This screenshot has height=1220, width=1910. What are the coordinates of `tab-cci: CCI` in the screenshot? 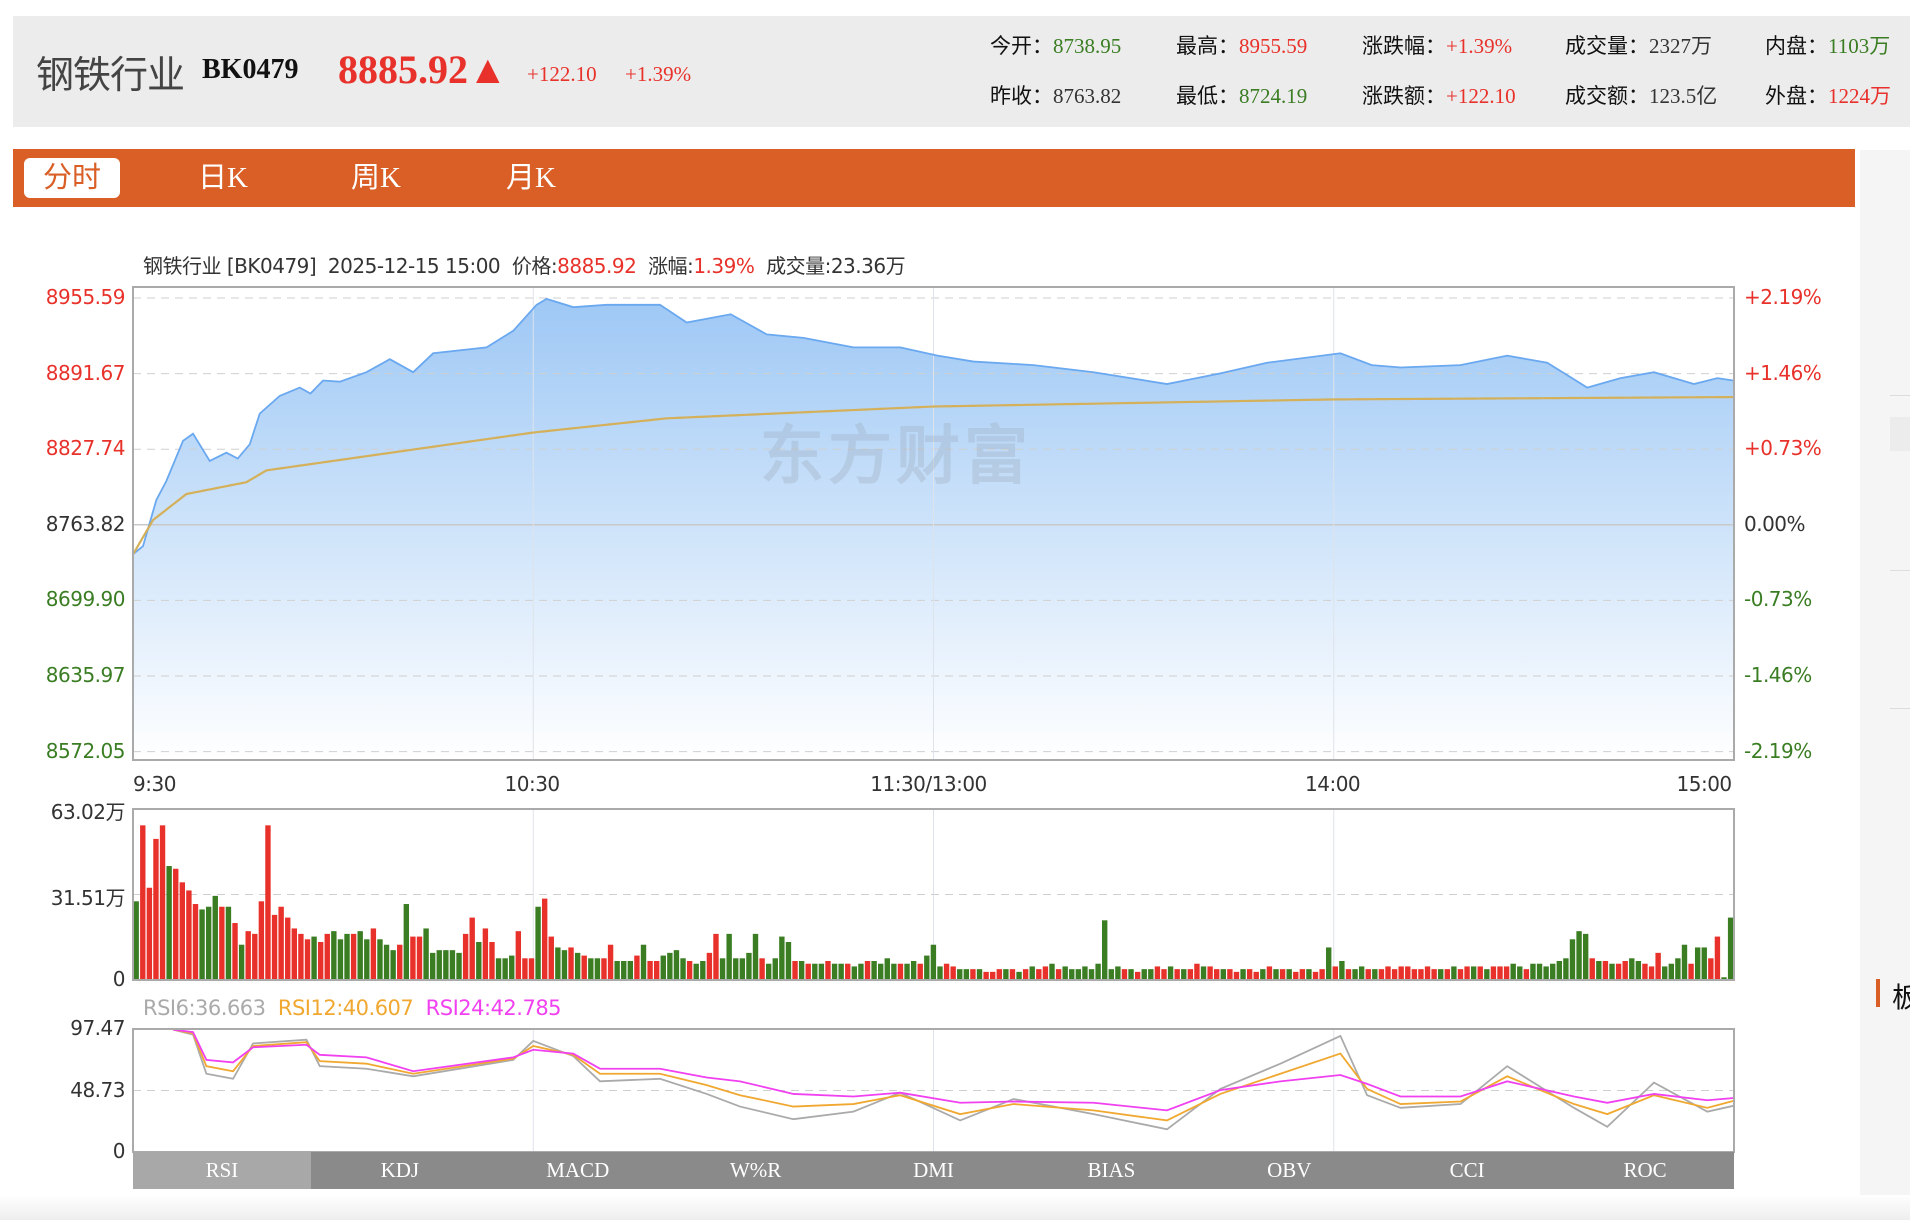 It's located at (1467, 1170).